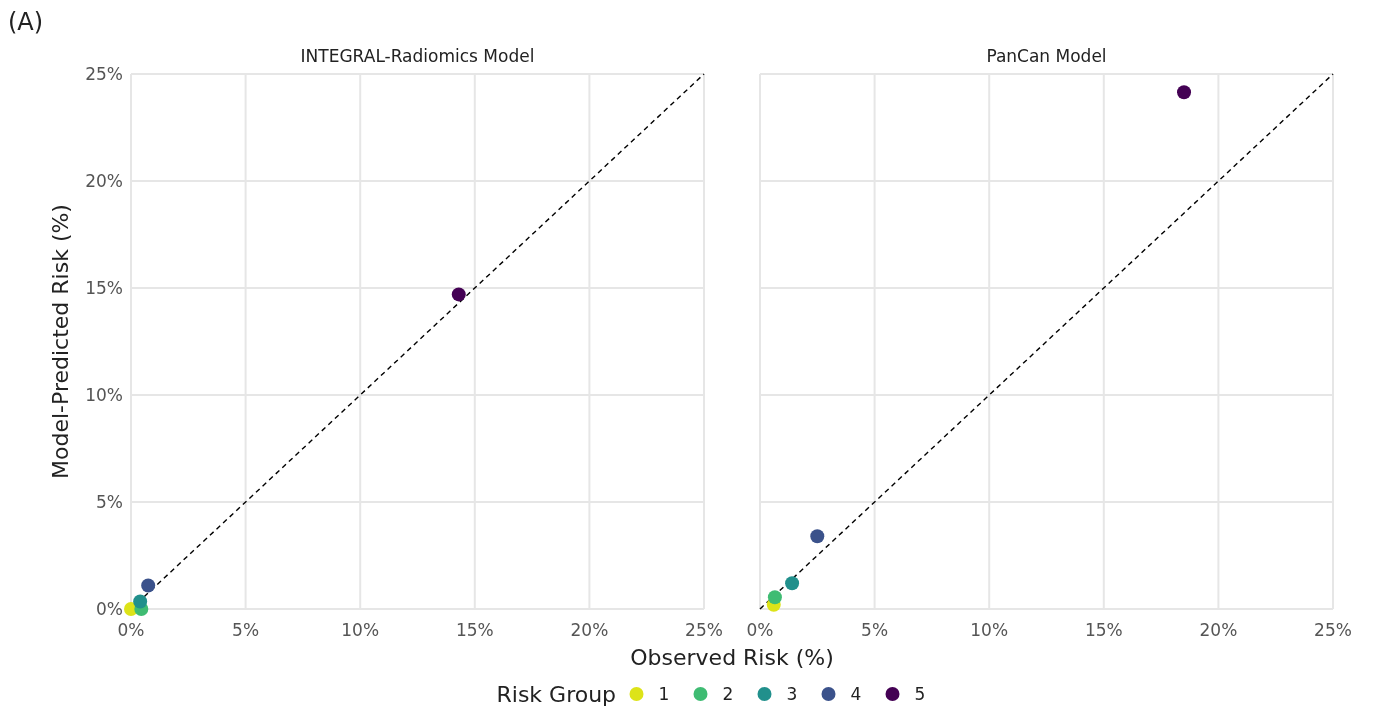  Describe the element at coordinates (109, 609) in the screenshot. I see `y-tick-label: 0%` at that location.